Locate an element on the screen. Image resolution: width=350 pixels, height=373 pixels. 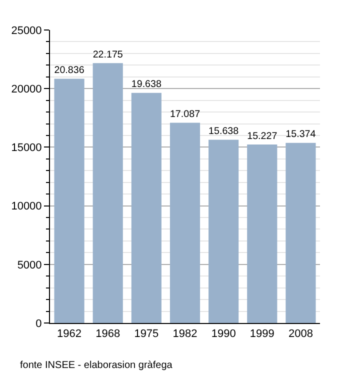
y-tick-label: 20000 is located at coordinates (26, 89).